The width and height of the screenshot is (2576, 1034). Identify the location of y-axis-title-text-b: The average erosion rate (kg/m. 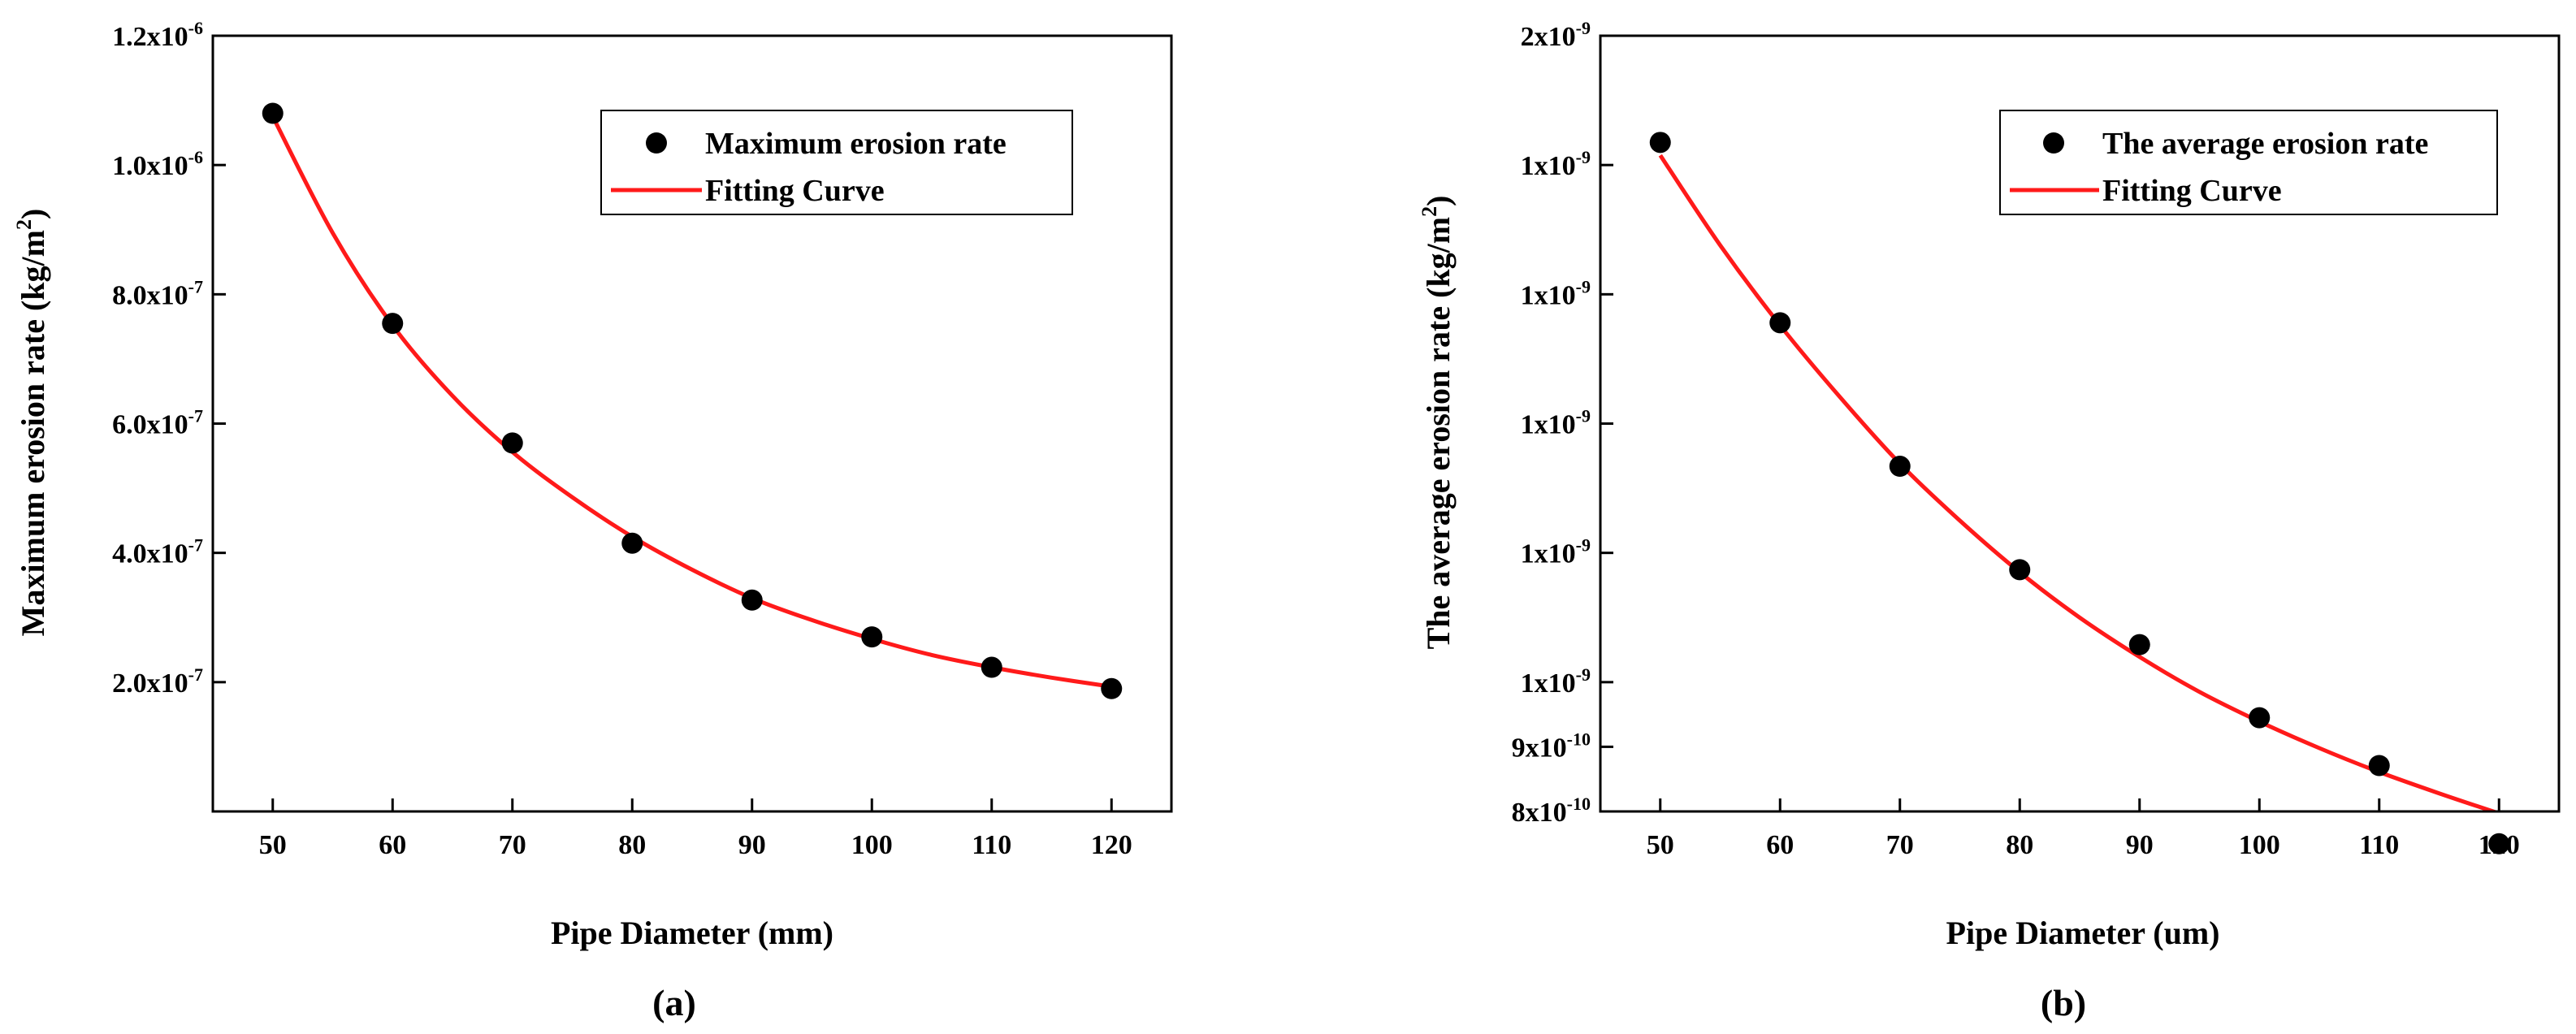
(1438, 433).